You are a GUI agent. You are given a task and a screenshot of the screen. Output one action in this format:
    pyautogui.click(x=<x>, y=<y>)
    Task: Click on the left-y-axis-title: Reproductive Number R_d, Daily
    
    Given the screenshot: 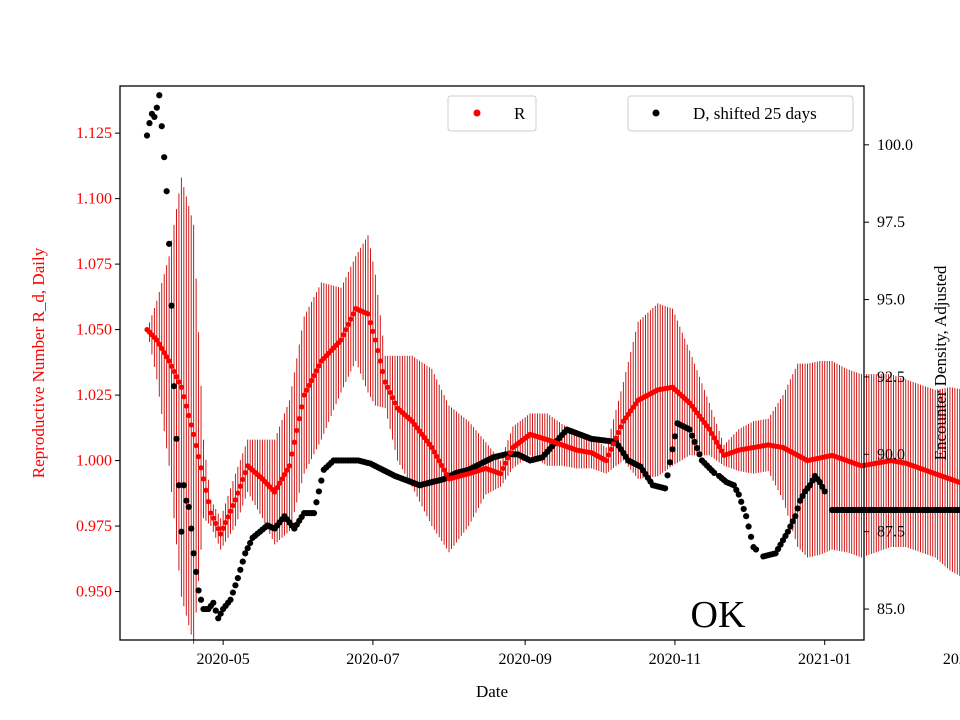 What is the action you would take?
    pyautogui.click(x=38, y=362)
    